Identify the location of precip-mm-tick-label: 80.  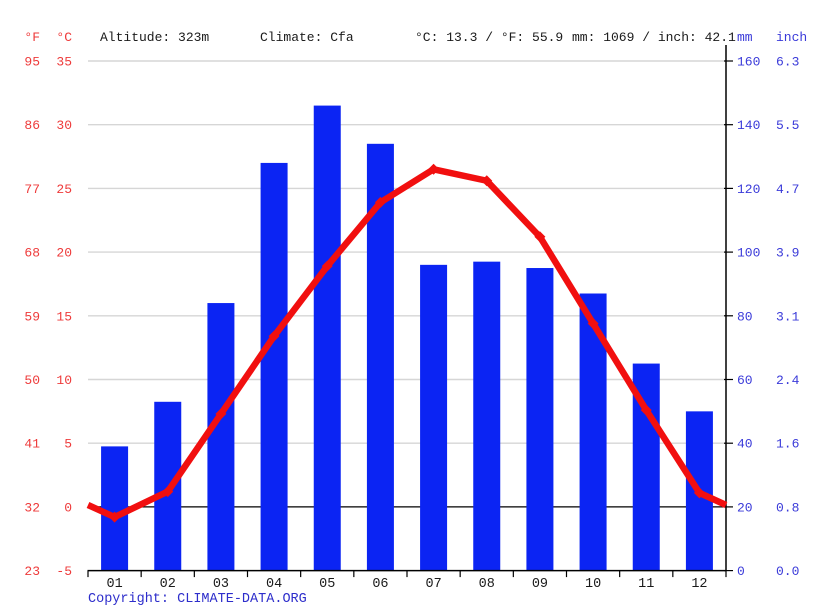
(745, 316).